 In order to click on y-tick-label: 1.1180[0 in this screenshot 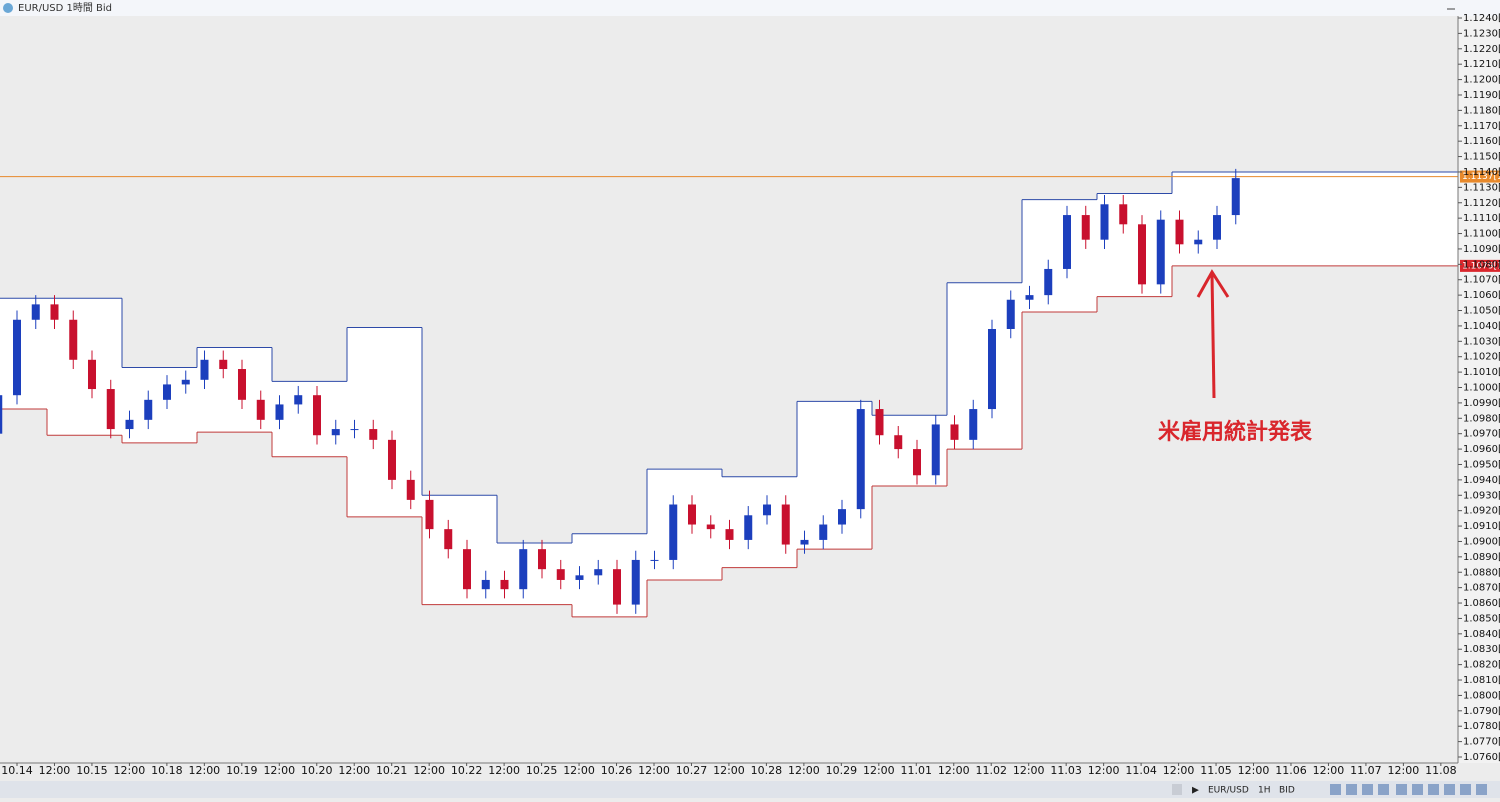, I will do `click(1481, 110)`.